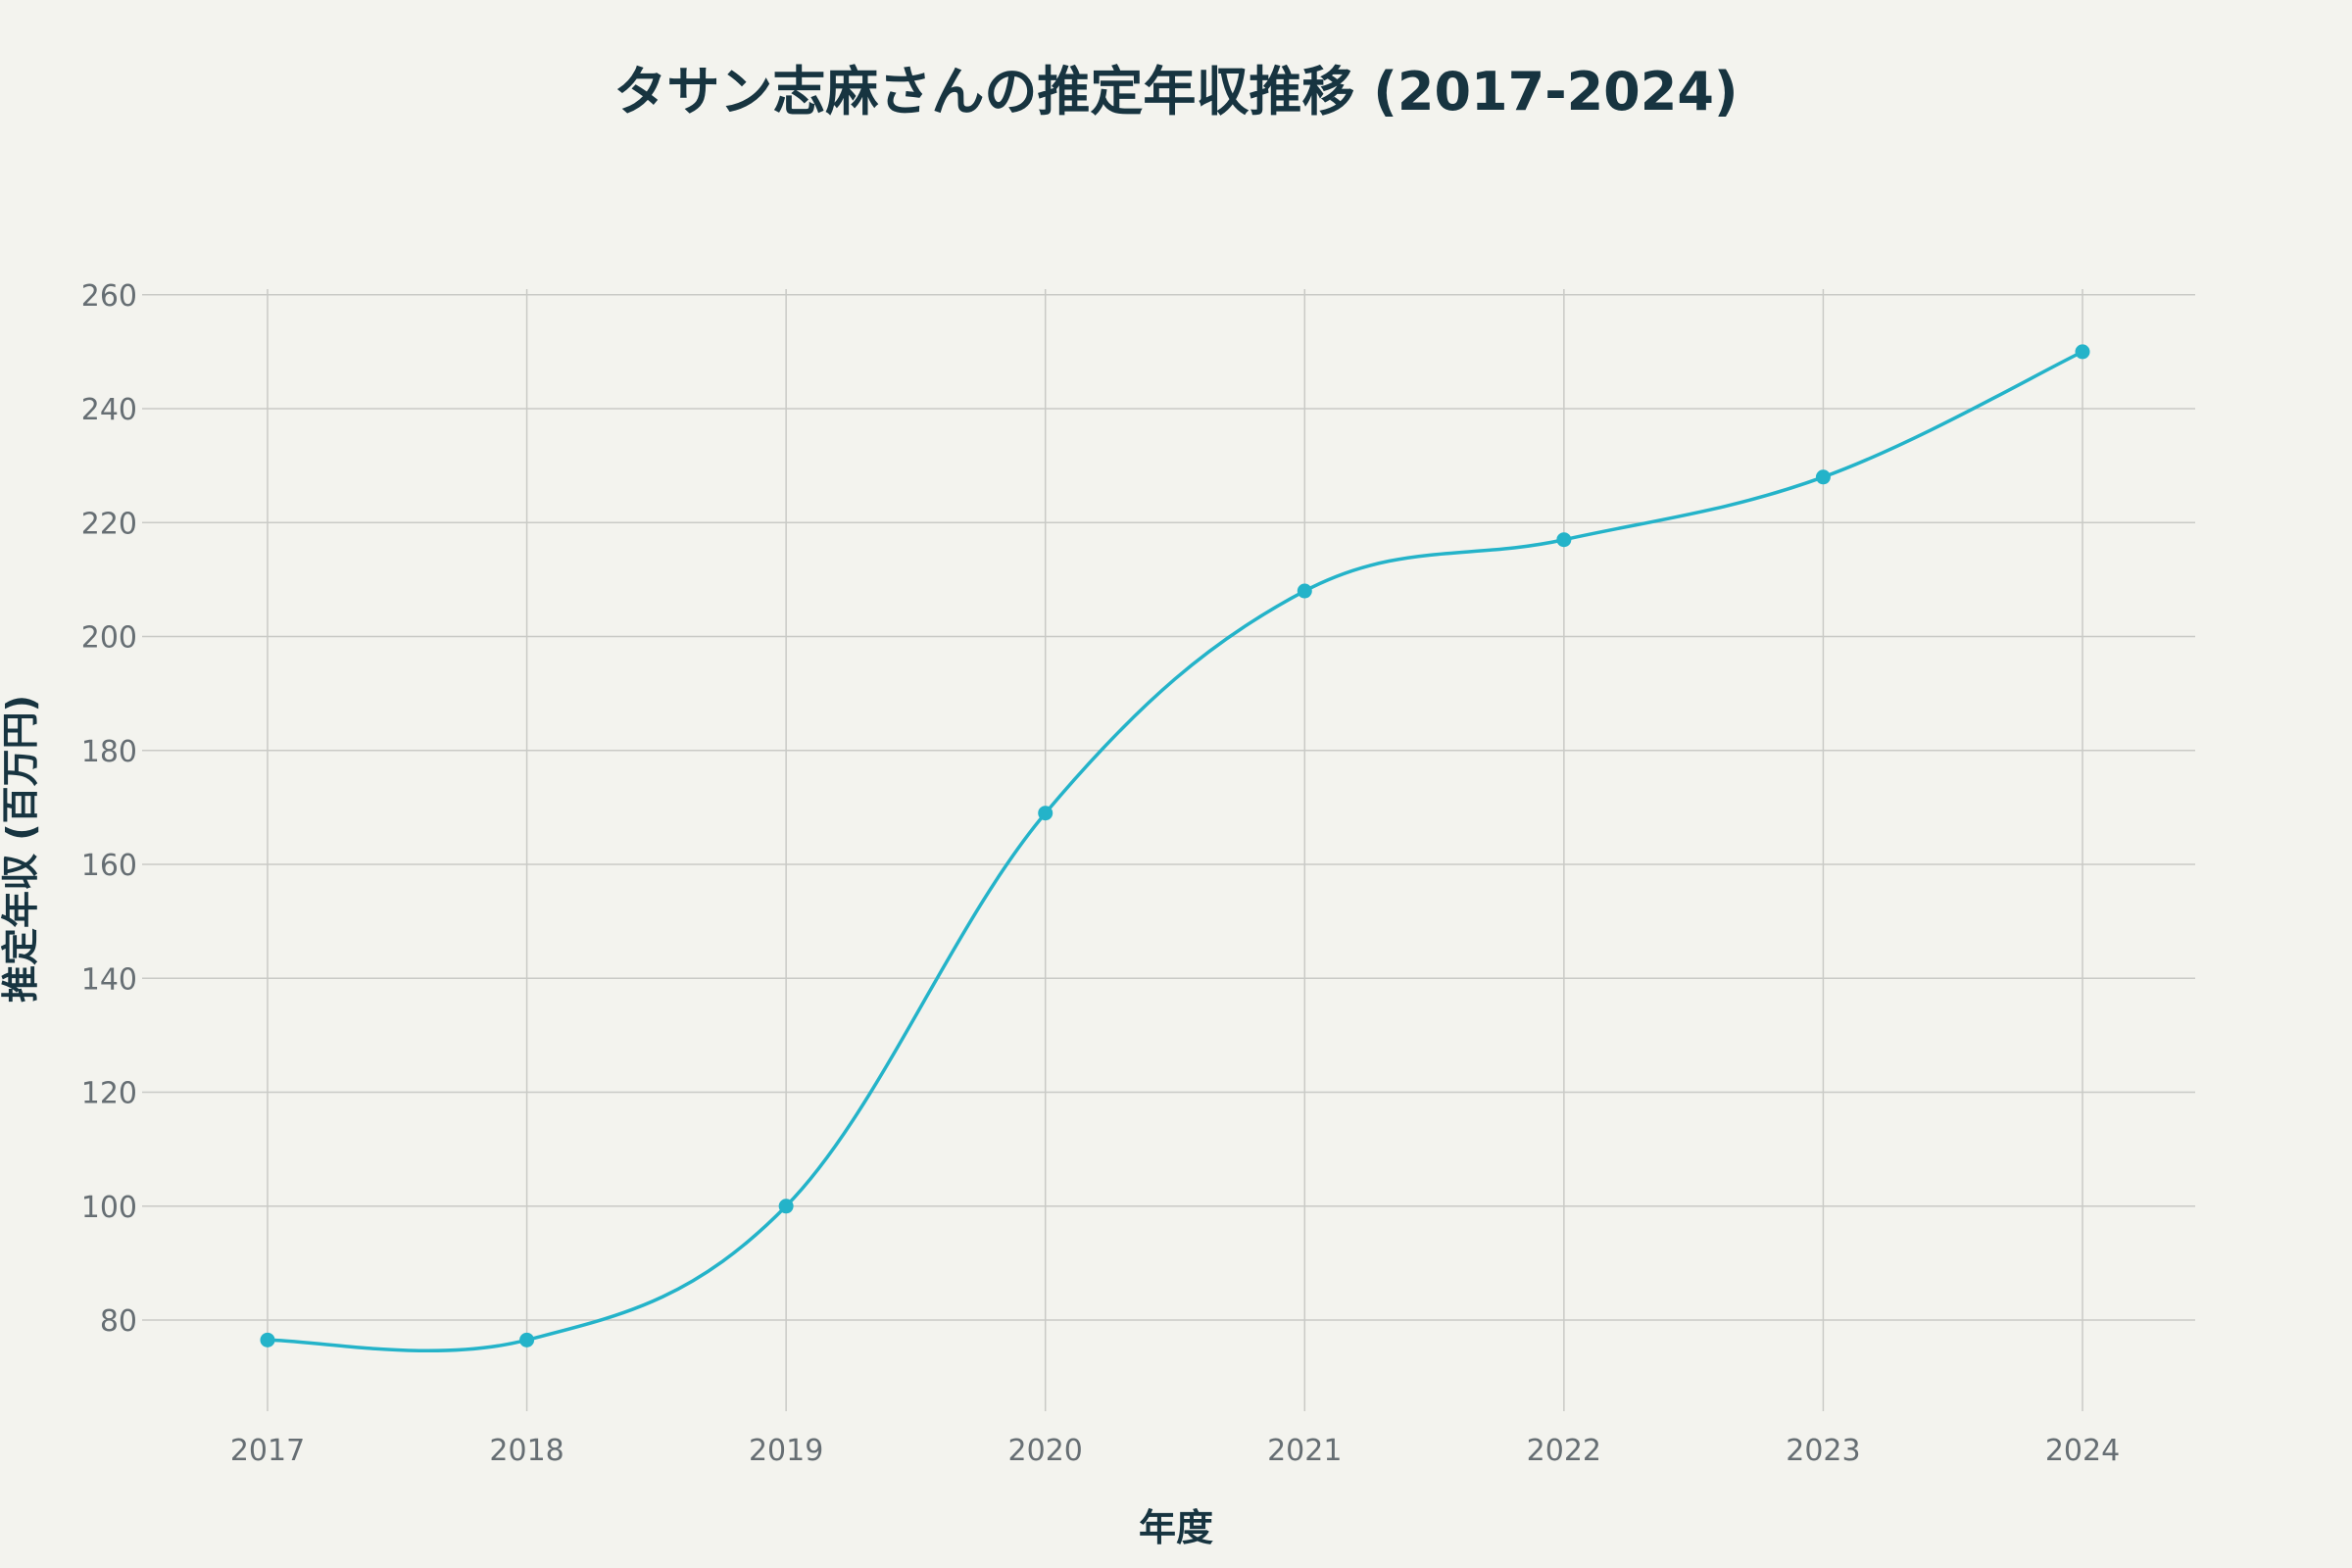 The image size is (2352, 1568). I want to click on chart-title: タサン志麻さんの推定年収推移 (2017-2024), so click(1175, 91).